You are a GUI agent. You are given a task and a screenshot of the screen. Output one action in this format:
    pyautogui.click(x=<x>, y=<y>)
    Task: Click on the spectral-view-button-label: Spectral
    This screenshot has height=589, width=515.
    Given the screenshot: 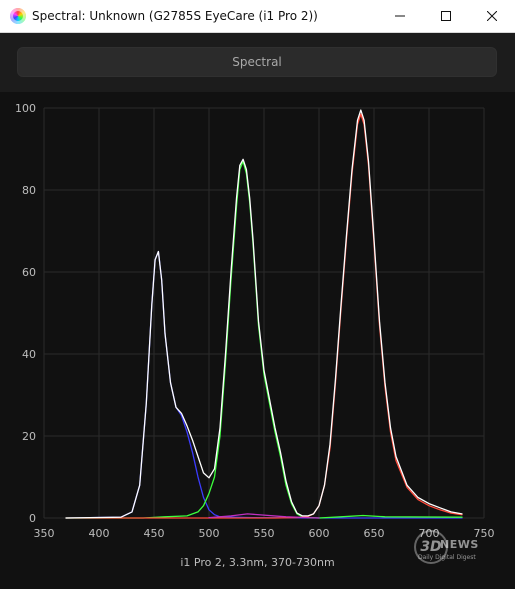 What is the action you would take?
    pyautogui.click(x=257, y=62)
    